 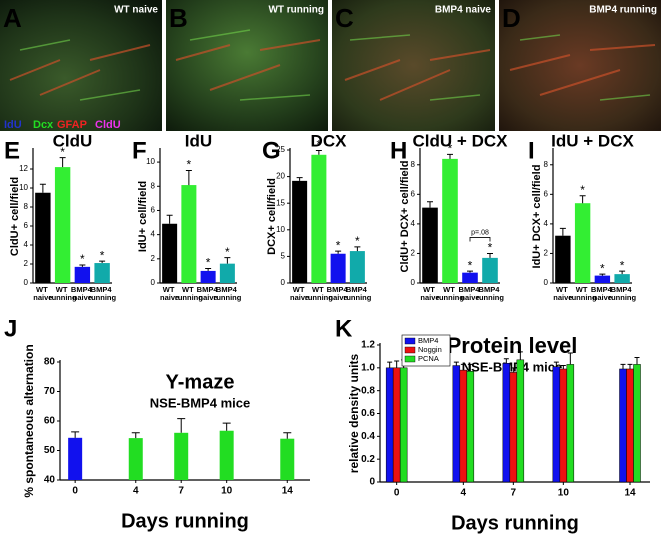 I want to click on chart-subtitle: NSE-BMP4 mice, so click(x=512, y=366).